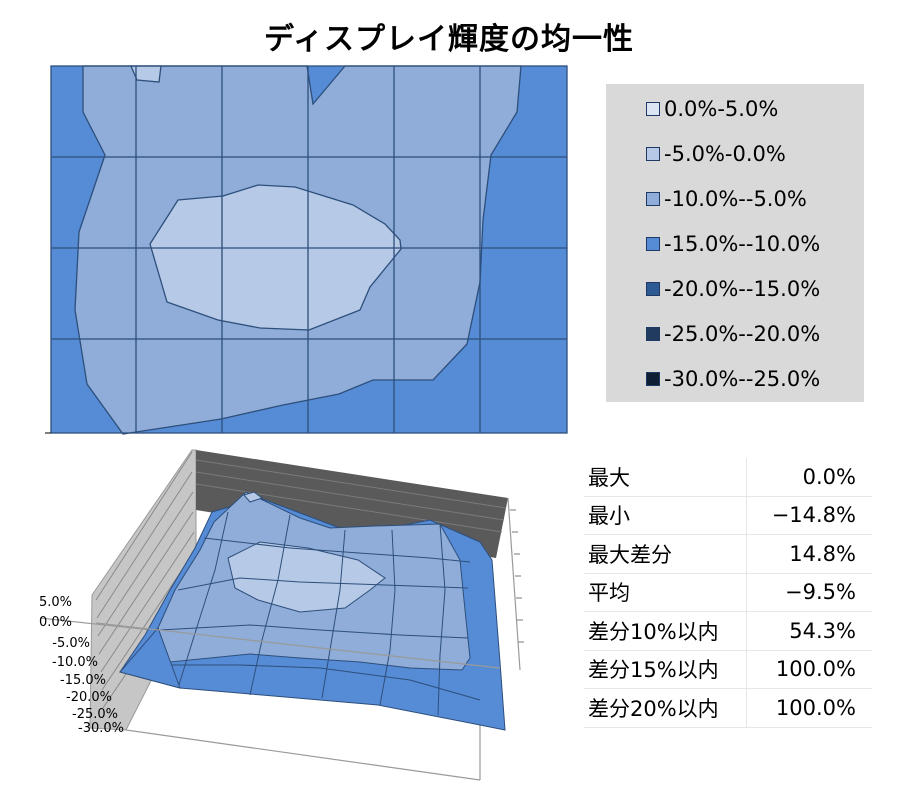 This screenshot has height=798, width=898. Describe the element at coordinates (83, 680) in the screenshot. I see `z-tick-label: -15.0%` at that location.